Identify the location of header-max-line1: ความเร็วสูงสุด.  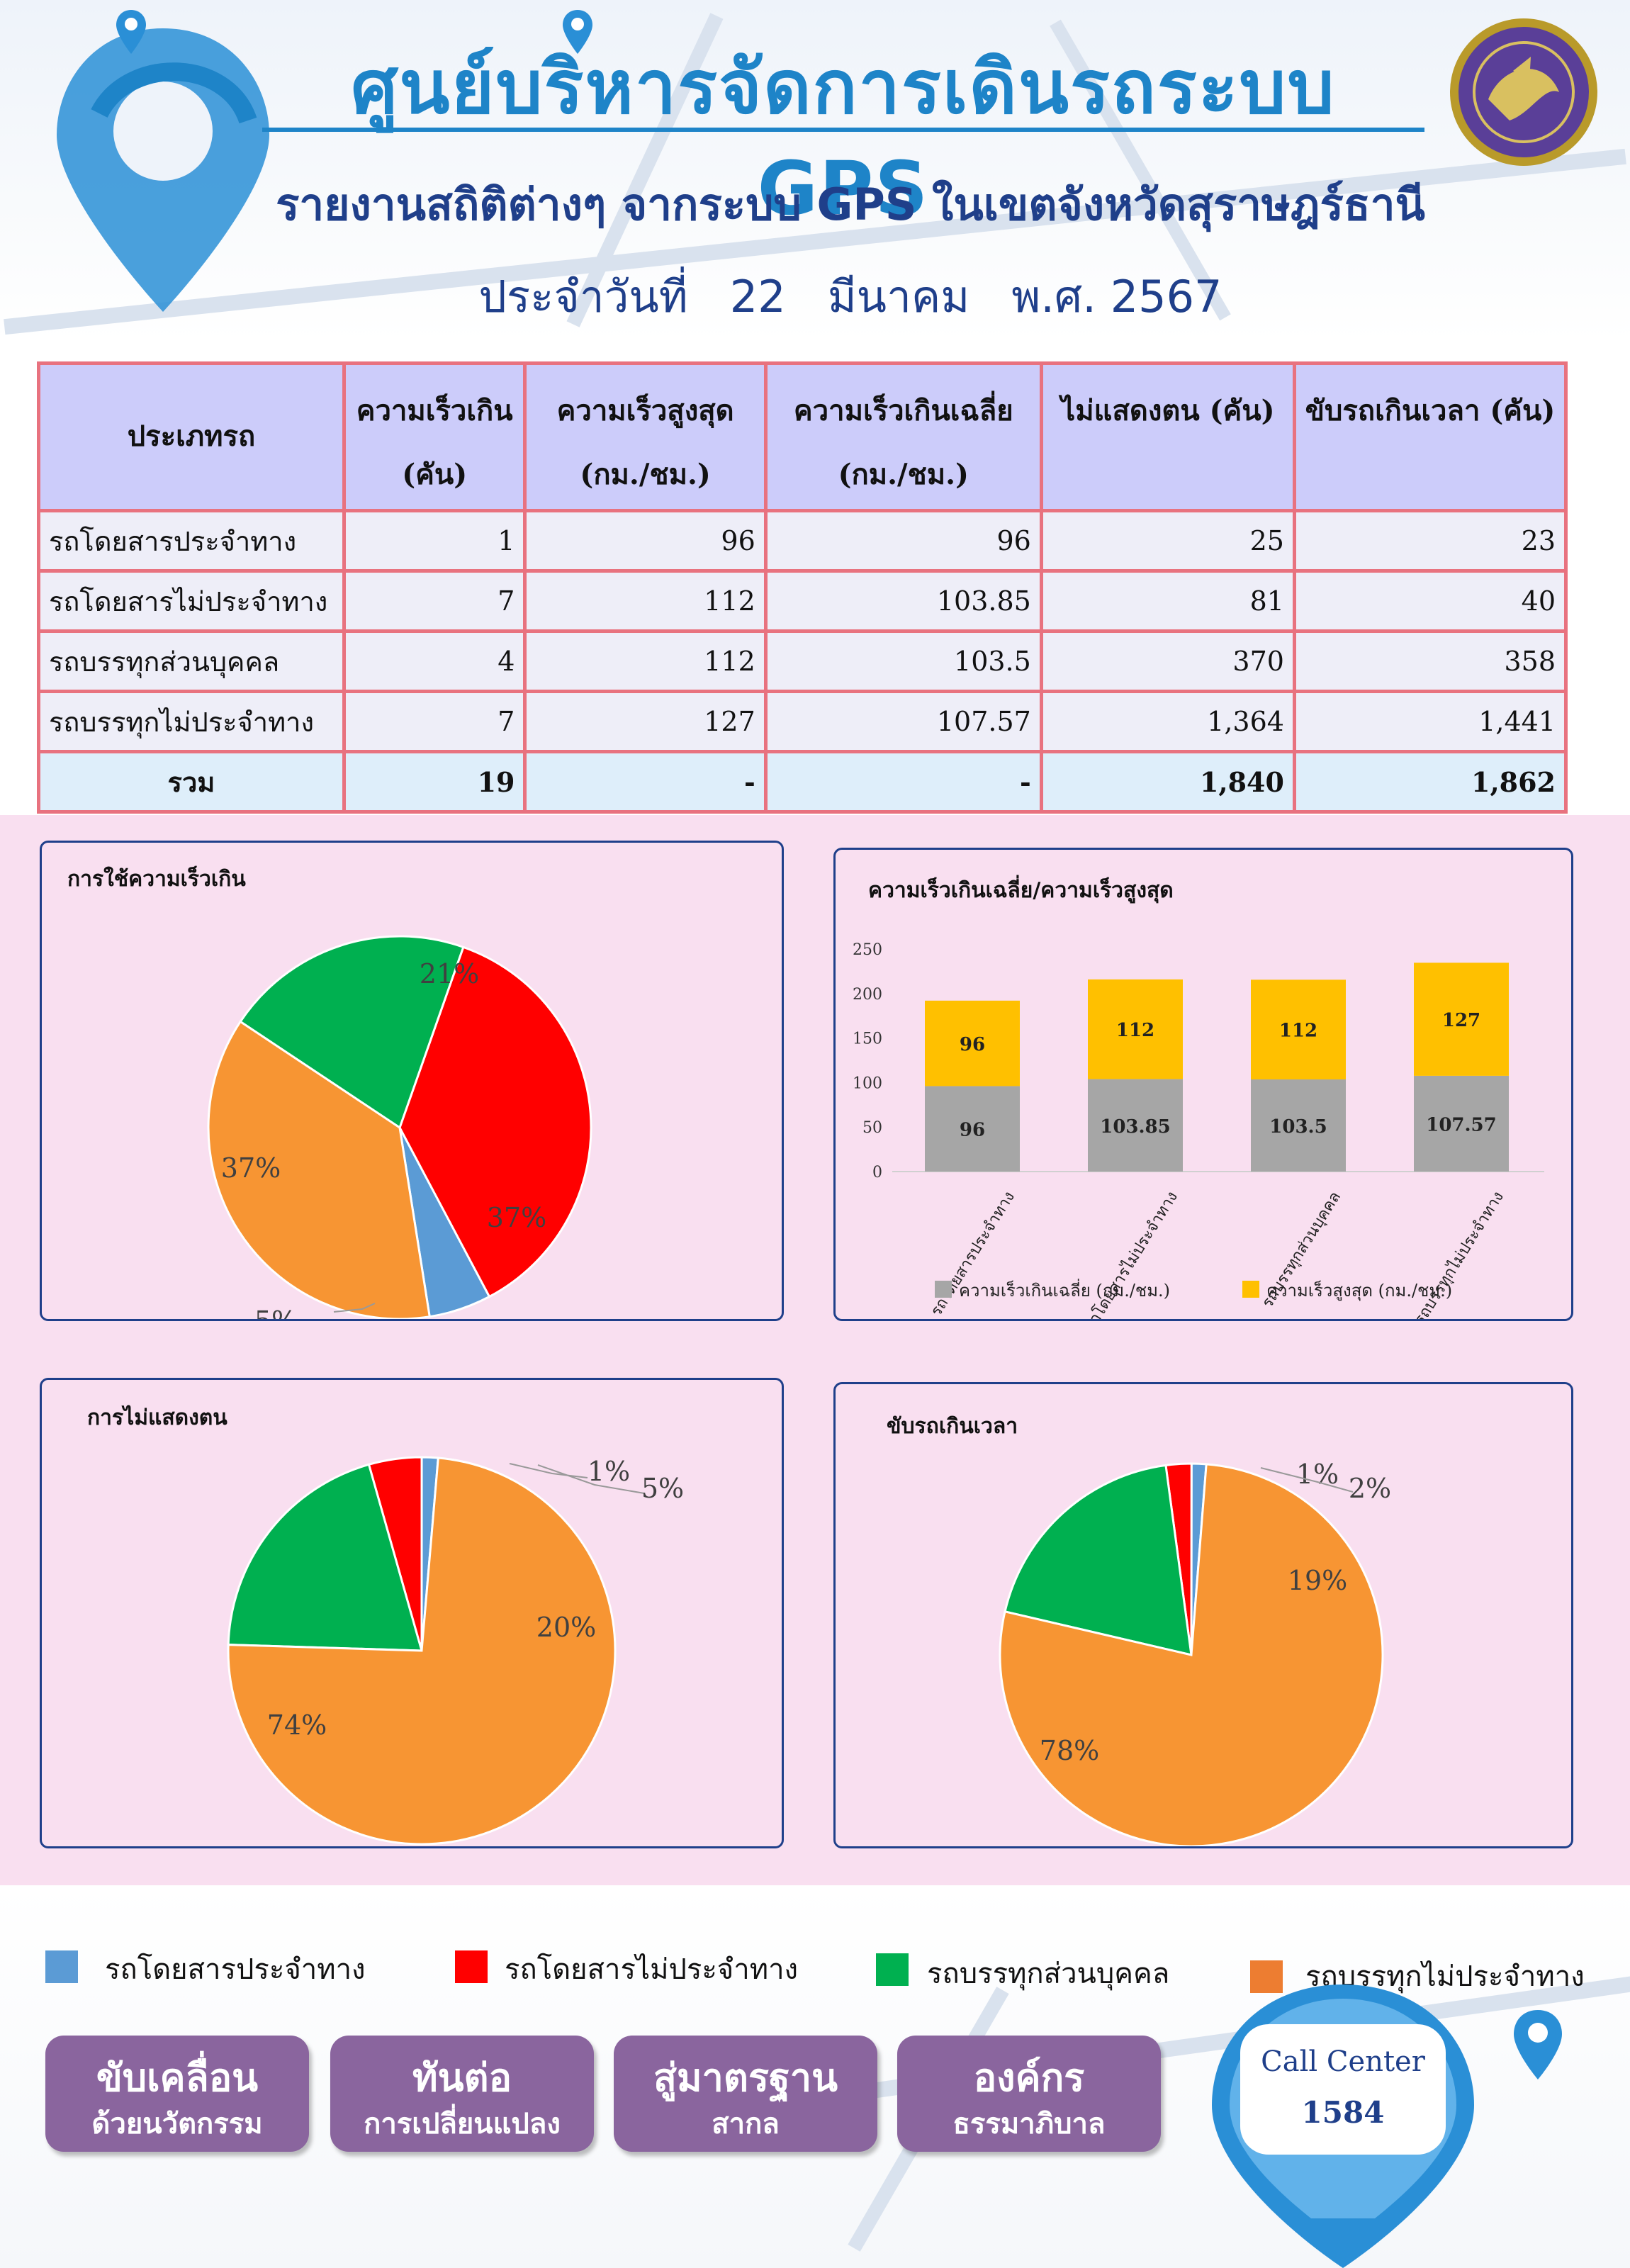
(645, 410).